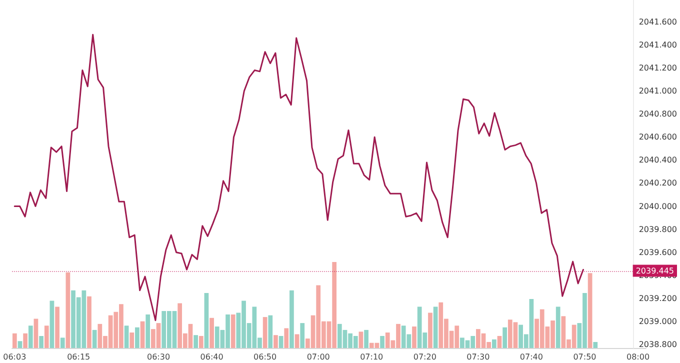 The height and width of the screenshot is (363, 680). Describe the element at coordinates (657, 183) in the screenshot. I see `y-tick-label: 2040.200` at that location.